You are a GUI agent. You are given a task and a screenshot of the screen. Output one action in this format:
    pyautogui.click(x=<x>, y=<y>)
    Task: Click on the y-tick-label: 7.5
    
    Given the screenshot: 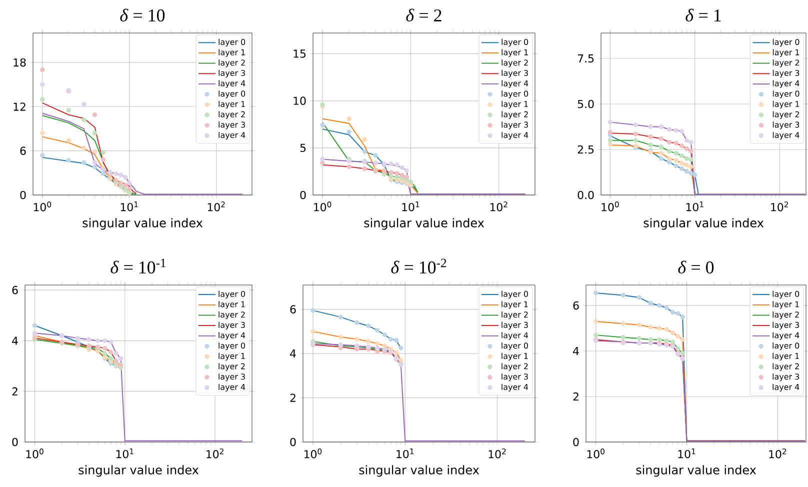 What is the action you would take?
    pyautogui.click(x=586, y=58)
    